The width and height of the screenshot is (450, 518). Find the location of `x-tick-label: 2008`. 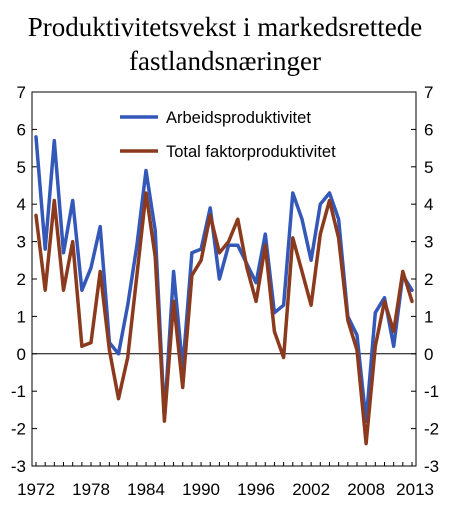

x-tick-label: 2008 is located at coordinates (366, 489).